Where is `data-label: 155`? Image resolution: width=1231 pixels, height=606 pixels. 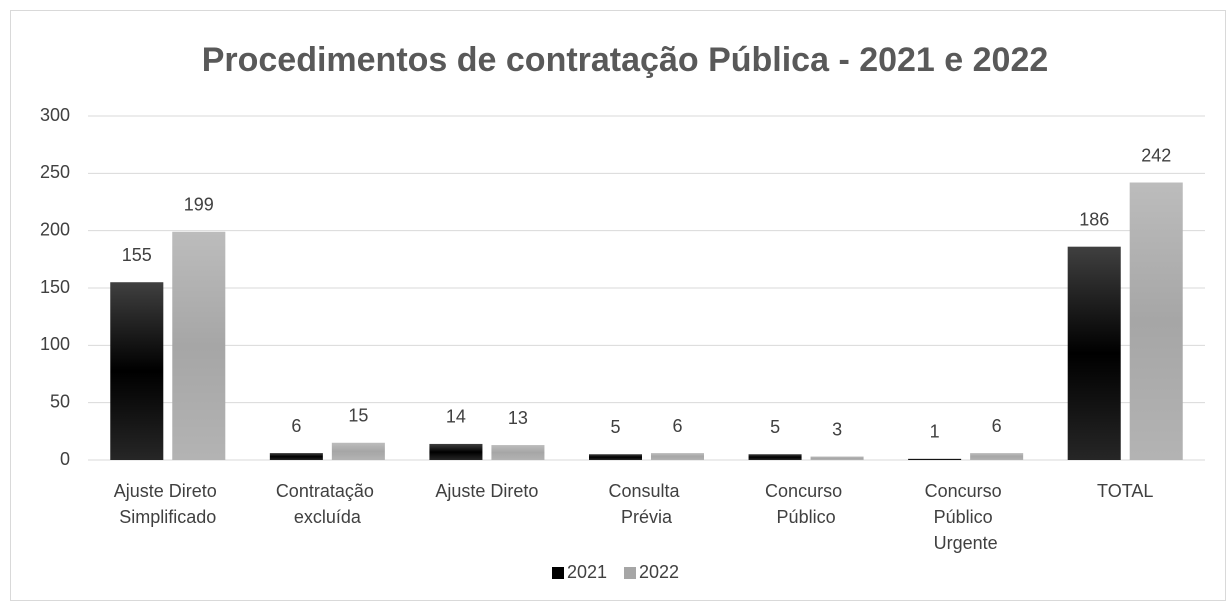
data-label: 155 is located at coordinates (137, 255).